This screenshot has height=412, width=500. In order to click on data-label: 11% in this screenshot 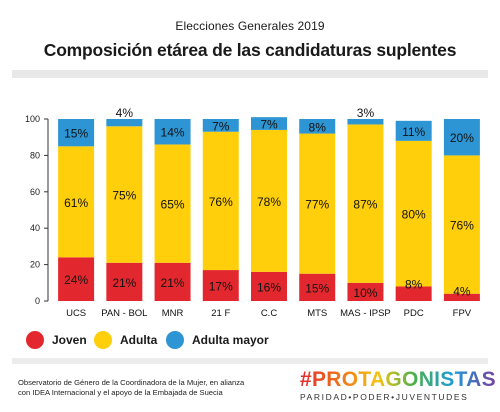, I will do `click(413, 132)`.